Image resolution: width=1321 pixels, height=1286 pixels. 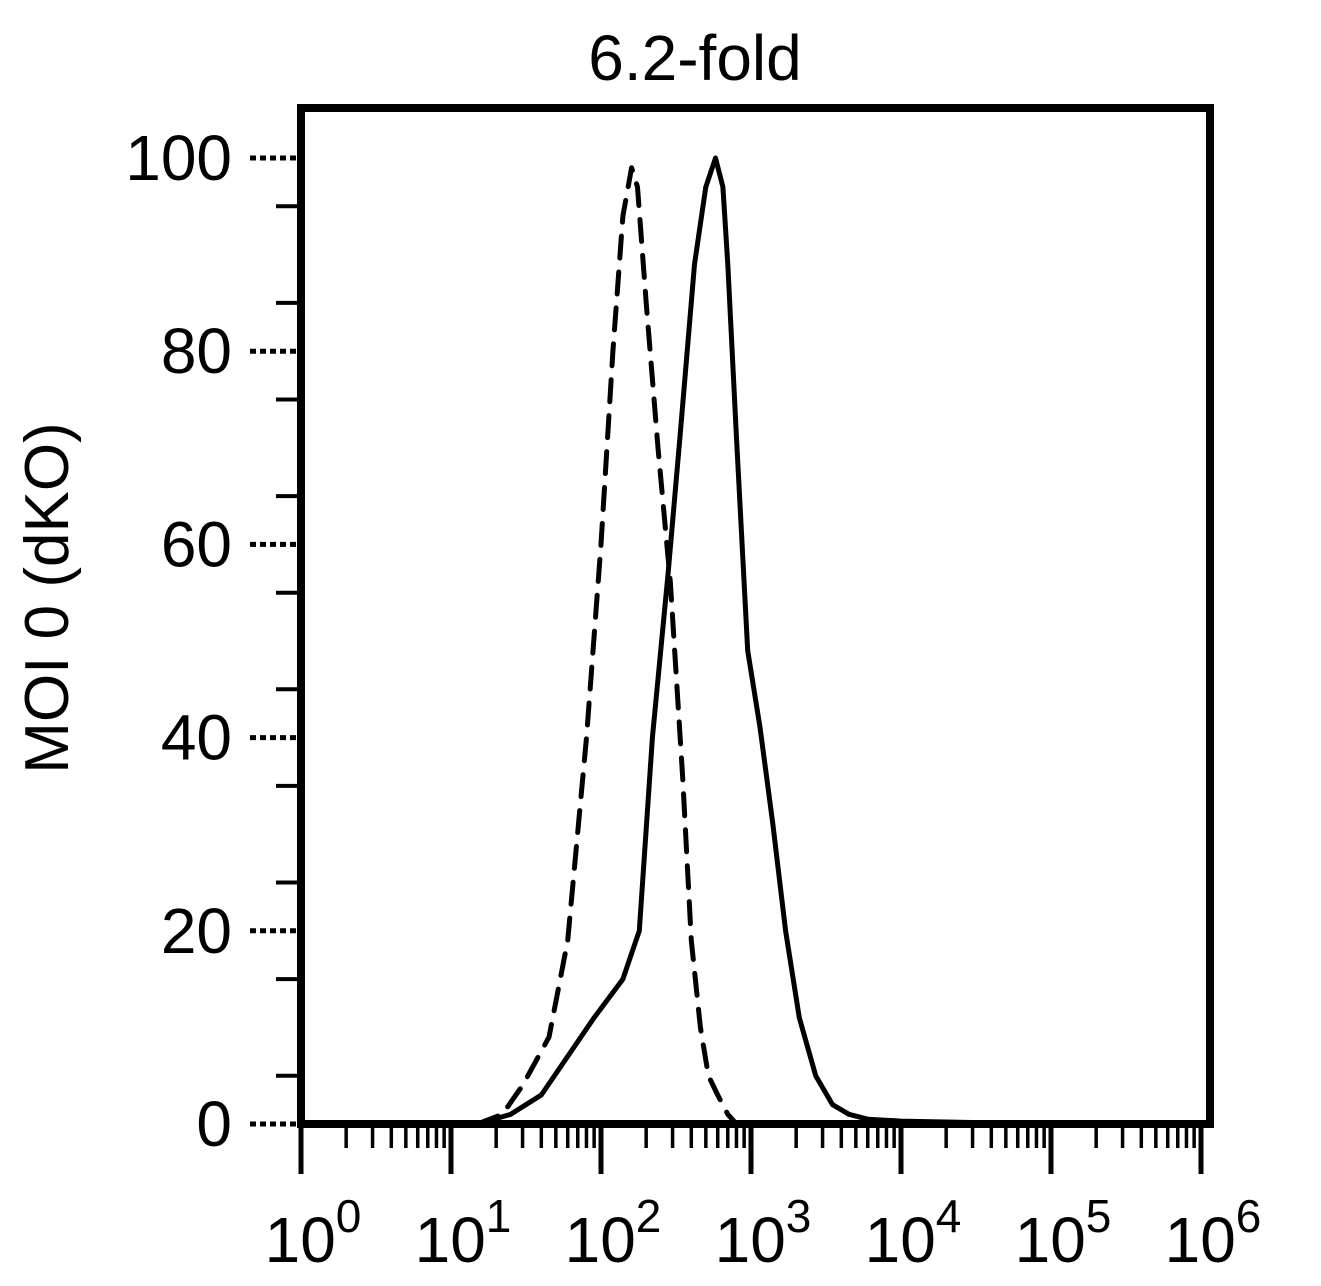 What do you see at coordinates (196, 544) in the screenshot?
I see `y-tick-label: 60` at bounding box center [196, 544].